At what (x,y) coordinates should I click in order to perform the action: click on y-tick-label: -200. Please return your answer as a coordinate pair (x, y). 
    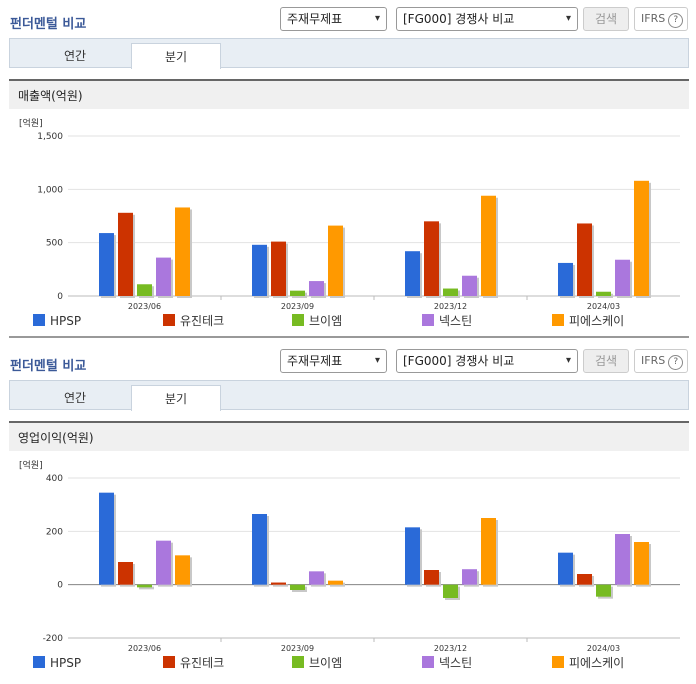
    Looking at the image, I should click on (53, 639).